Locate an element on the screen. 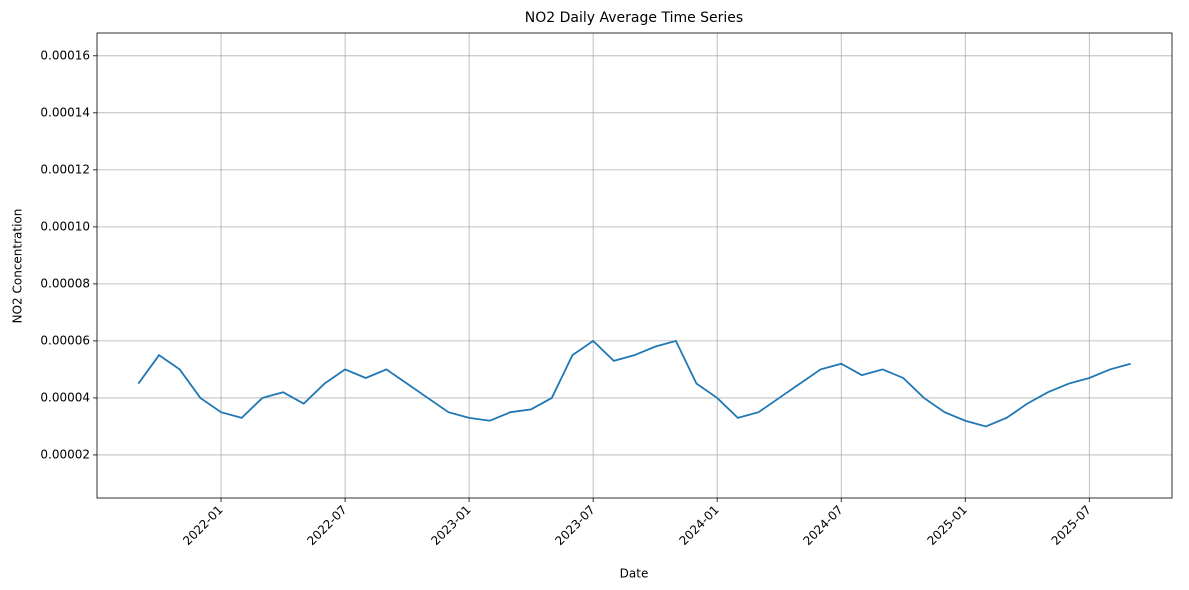  y-tick-label: 0.00014 is located at coordinates (65, 112).